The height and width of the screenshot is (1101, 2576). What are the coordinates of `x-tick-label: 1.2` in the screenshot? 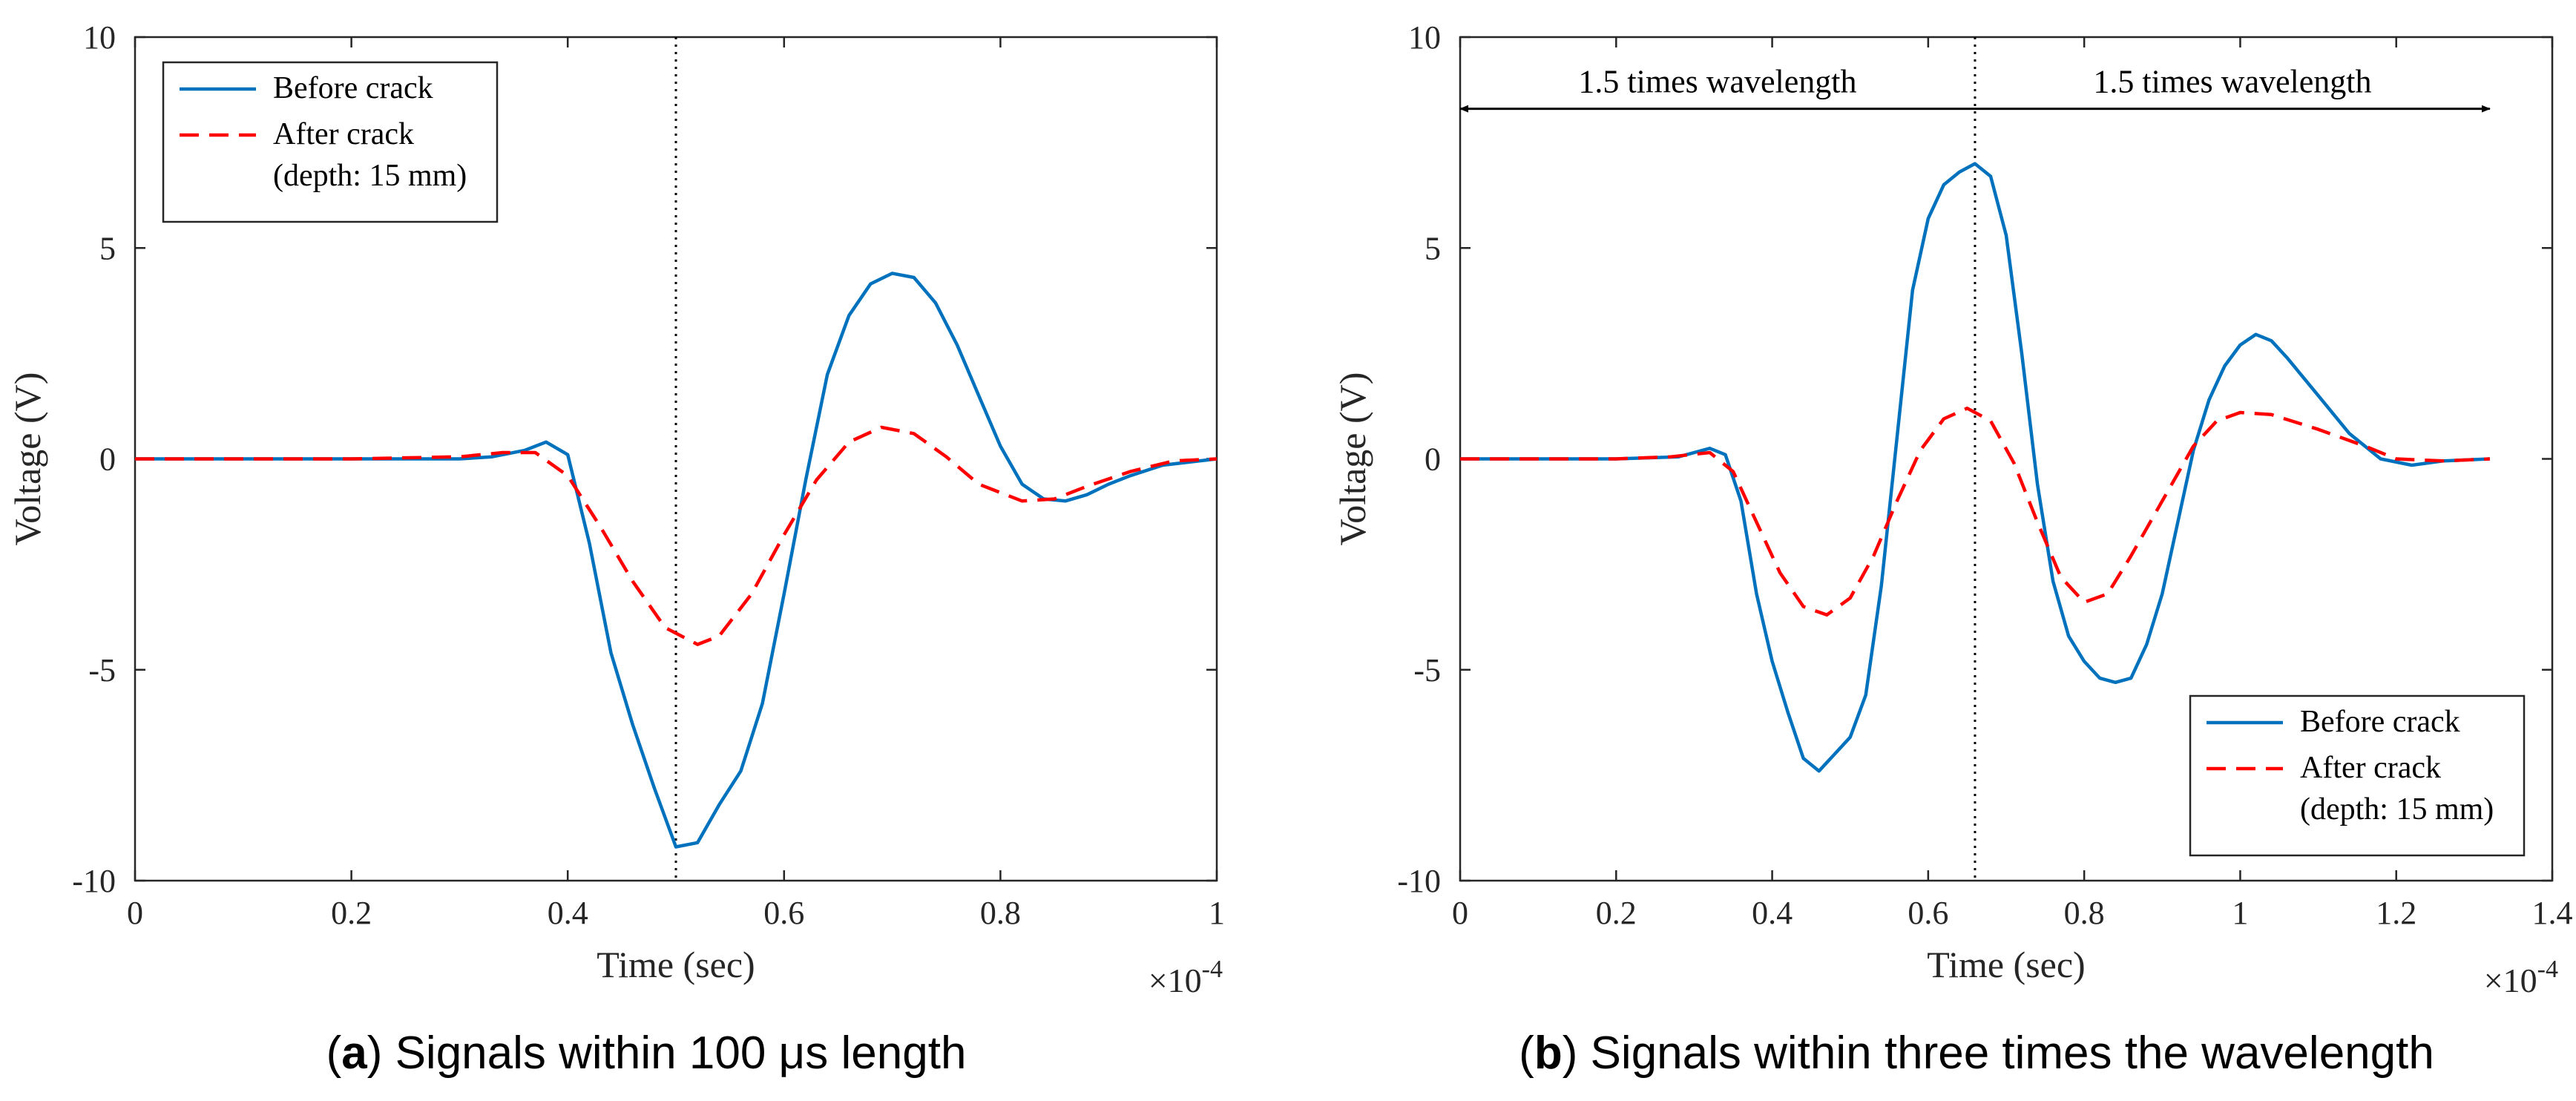 It's located at (2396, 913).